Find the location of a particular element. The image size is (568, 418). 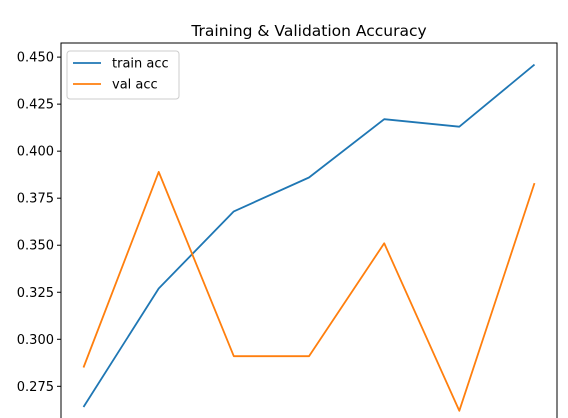

y-tick-label: 0.325 is located at coordinates (35, 293).